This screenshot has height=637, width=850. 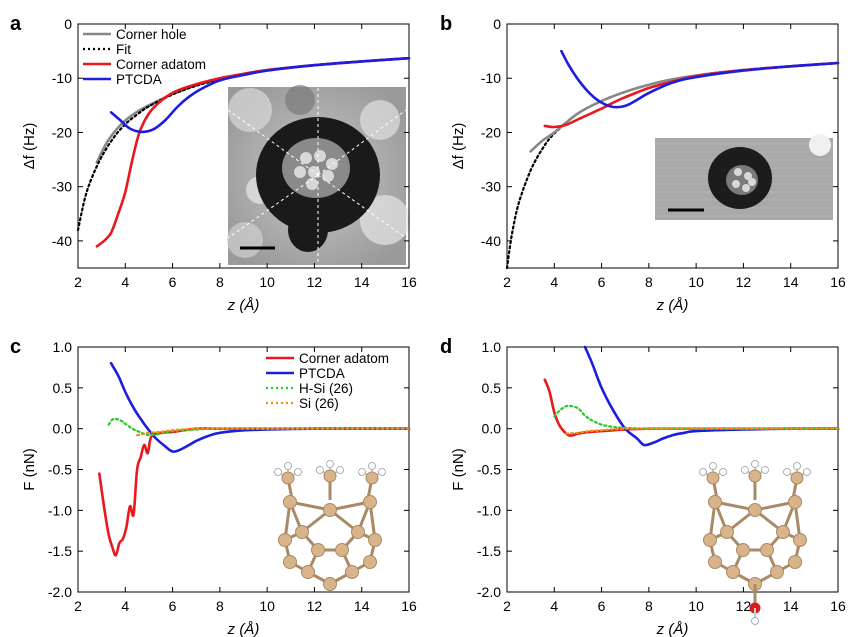 I want to click on legend-entry: H-Si (26), so click(x=326, y=388).